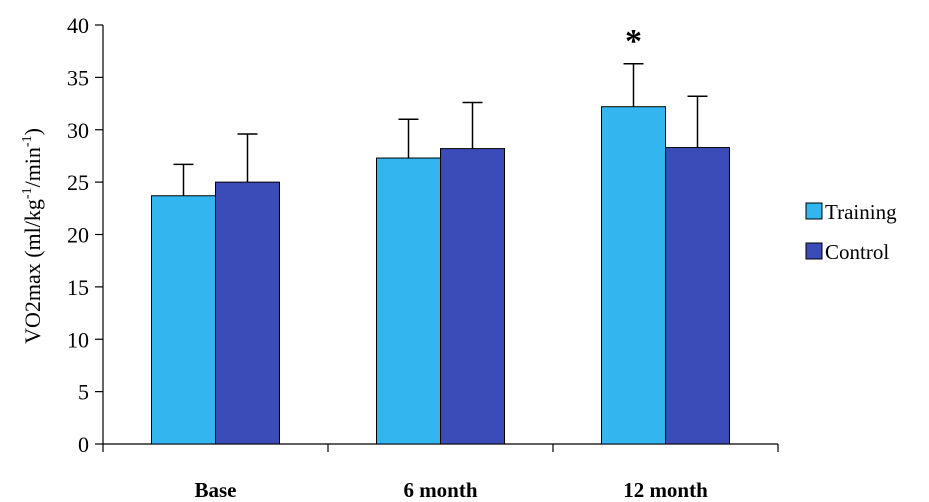 Image resolution: width=929 pixels, height=502 pixels. What do you see at coordinates (32, 236) in the screenshot?
I see `y-axis-label: VO2max (ml/kg-1/min-1)` at bounding box center [32, 236].